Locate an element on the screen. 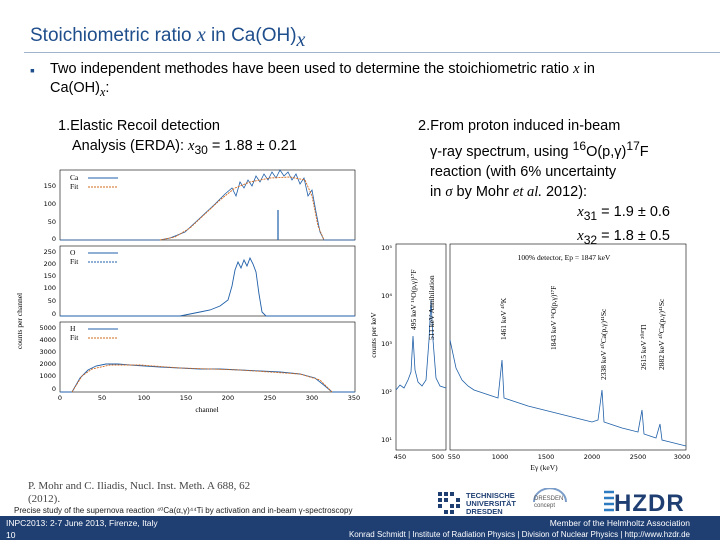 The height and width of the screenshot is (540, 720). svg-text: H is located at coordinates (73, 328).